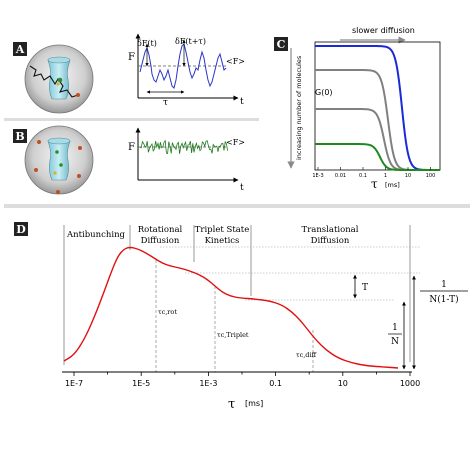 This screenshot has height=474, width=474. I want to click on one-over-n1t-num: 1, so click(444, 285).